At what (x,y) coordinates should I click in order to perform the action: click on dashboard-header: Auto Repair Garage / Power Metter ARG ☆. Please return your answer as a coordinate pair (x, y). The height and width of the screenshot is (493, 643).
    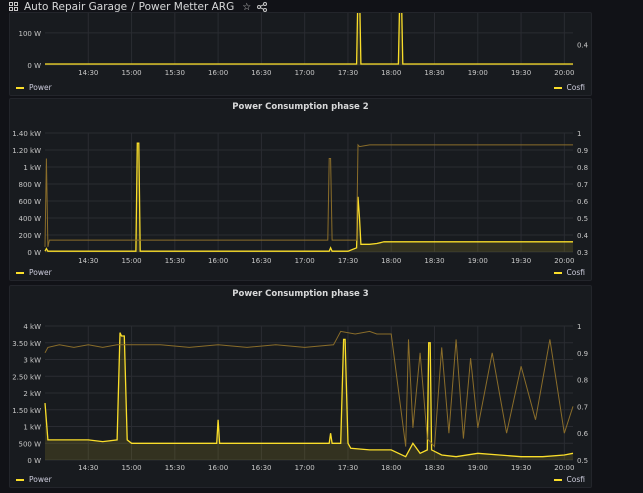
    Looking at the image, I should click on (321, 7).